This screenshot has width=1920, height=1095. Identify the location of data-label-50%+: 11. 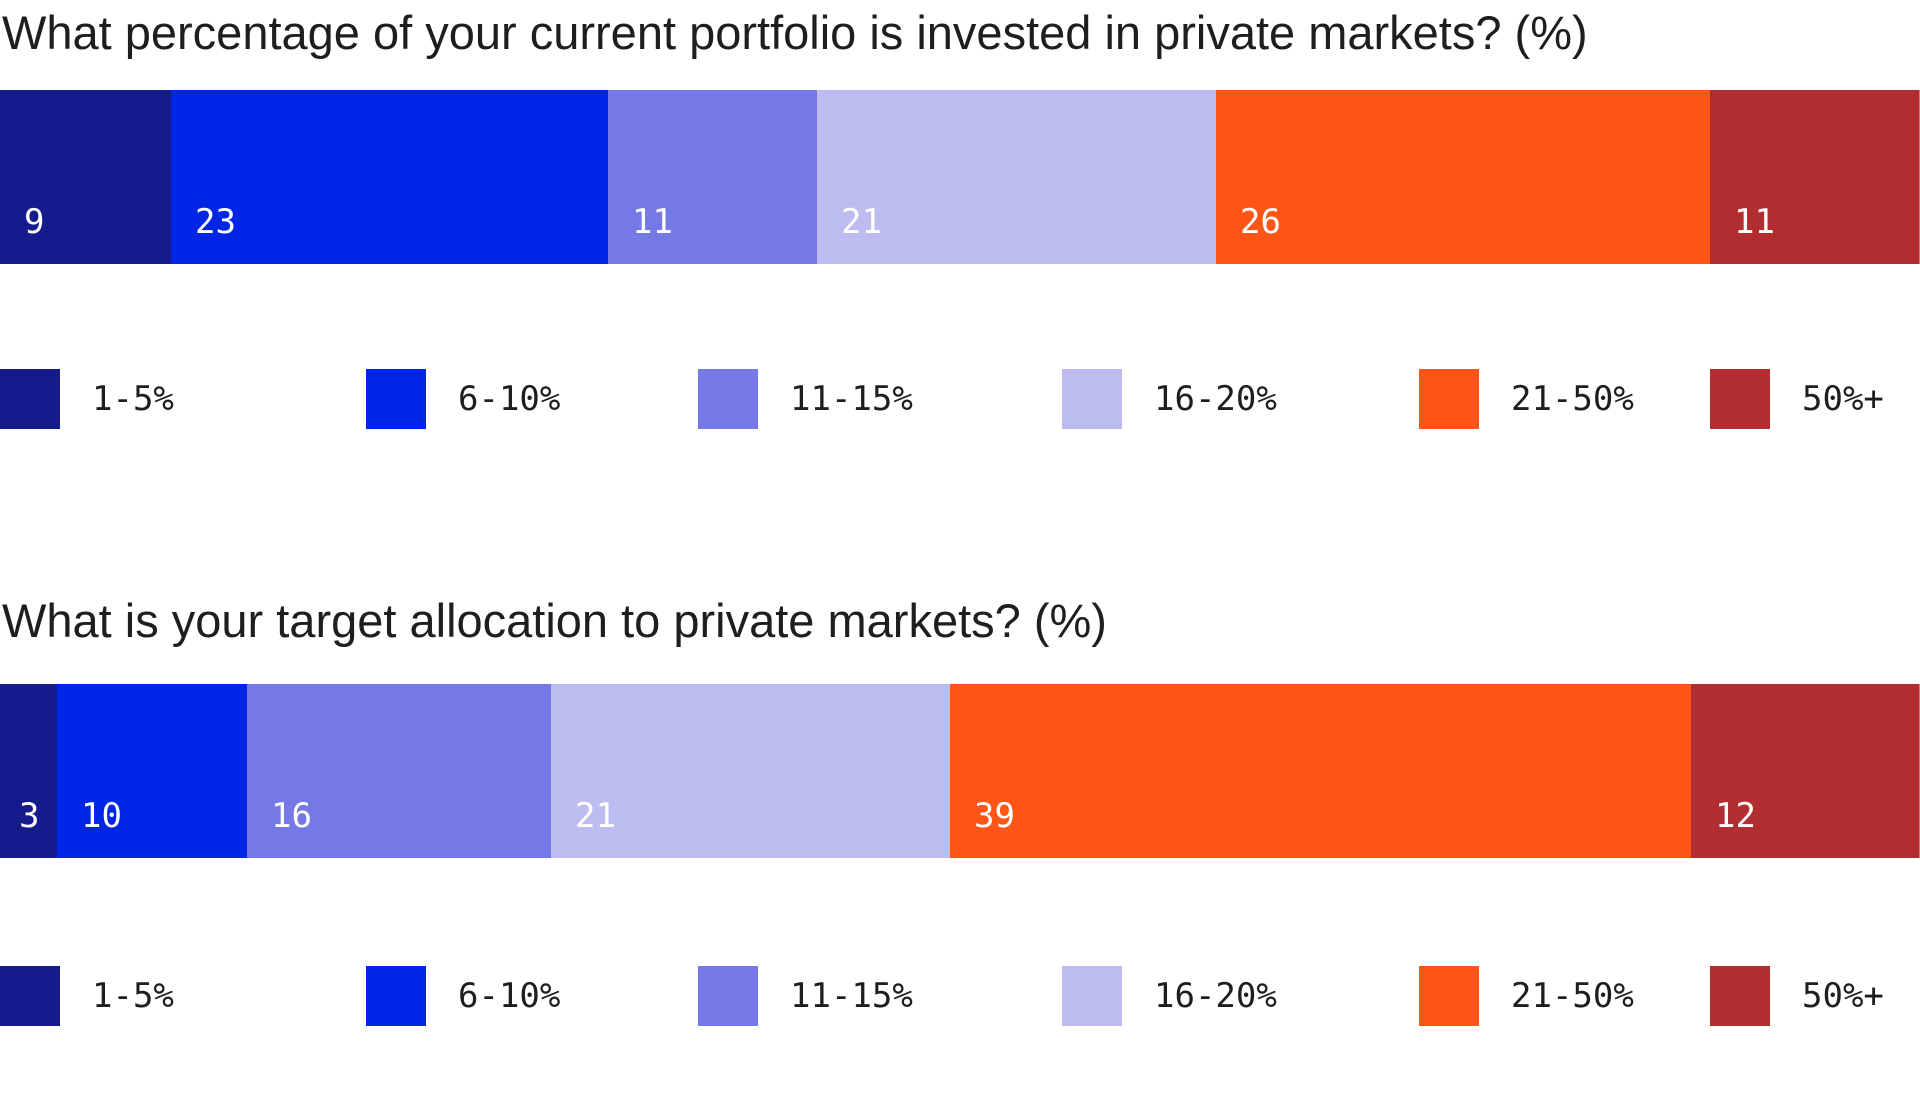
(1754, 222).